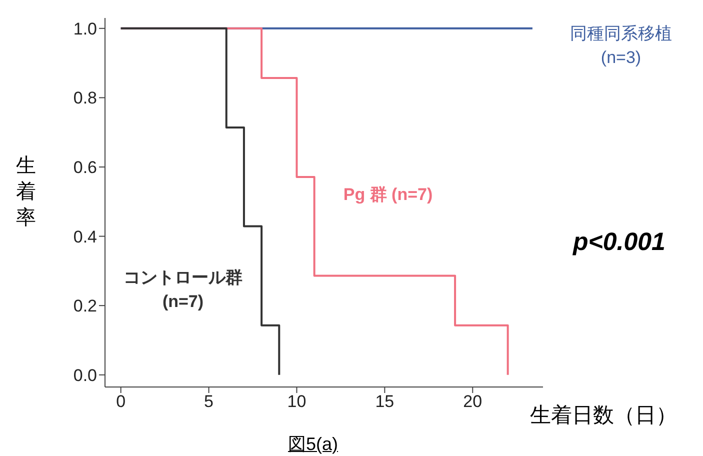 The width and height of the screenshot is (703, 456). What do you see at coordinates (296, 402) in the screenshot?
I see `x-tick-label: 10` at bounding box center [296, 402].